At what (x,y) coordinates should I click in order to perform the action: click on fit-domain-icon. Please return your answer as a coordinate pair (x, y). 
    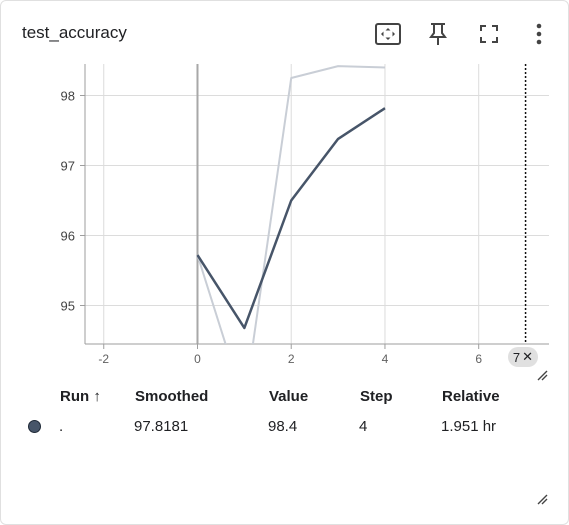
    Looking at the image, I should click on (388, 34).